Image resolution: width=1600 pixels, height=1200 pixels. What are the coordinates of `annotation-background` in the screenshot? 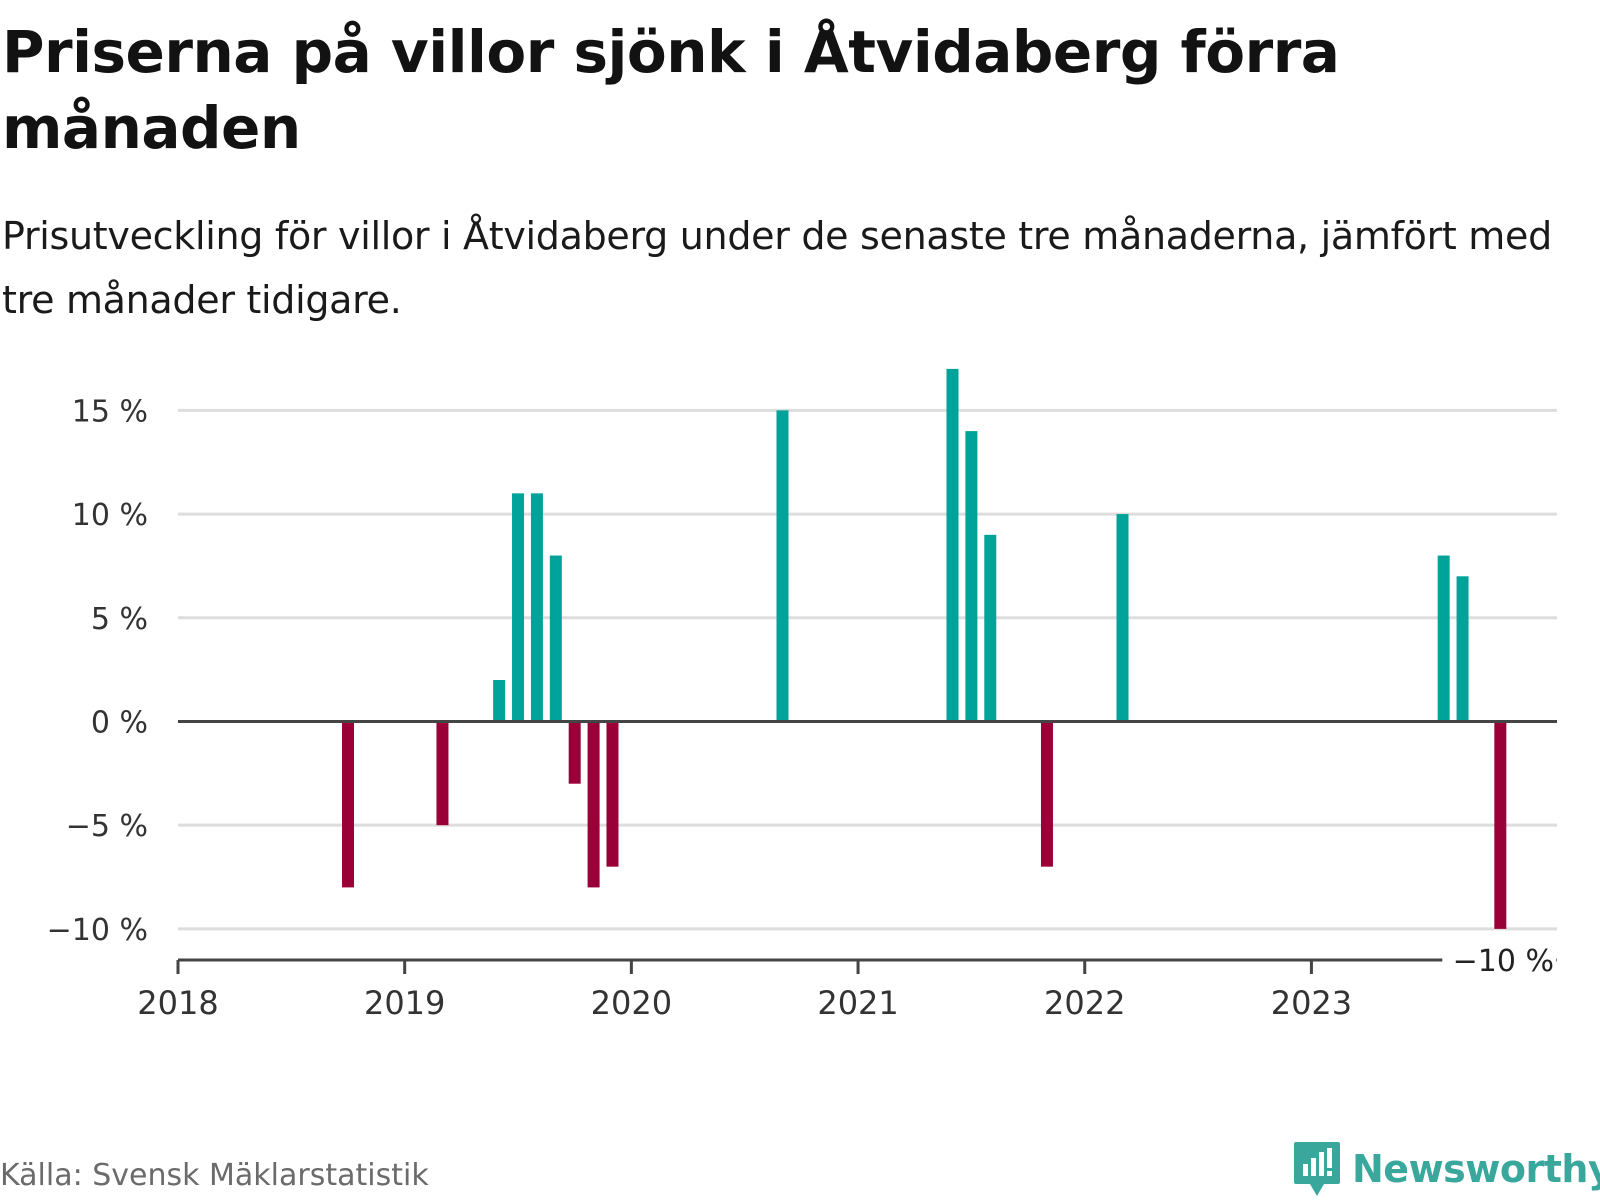 It's located at (1499, 960).